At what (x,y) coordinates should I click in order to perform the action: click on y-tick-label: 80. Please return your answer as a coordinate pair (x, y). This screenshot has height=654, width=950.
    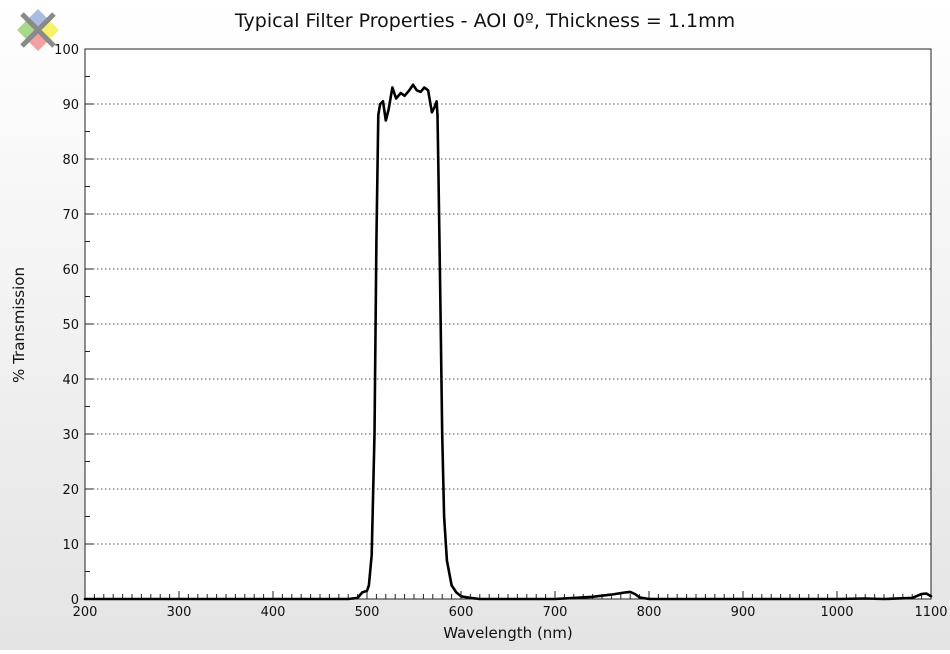
    Looking at the image, I should click on (70, 160).